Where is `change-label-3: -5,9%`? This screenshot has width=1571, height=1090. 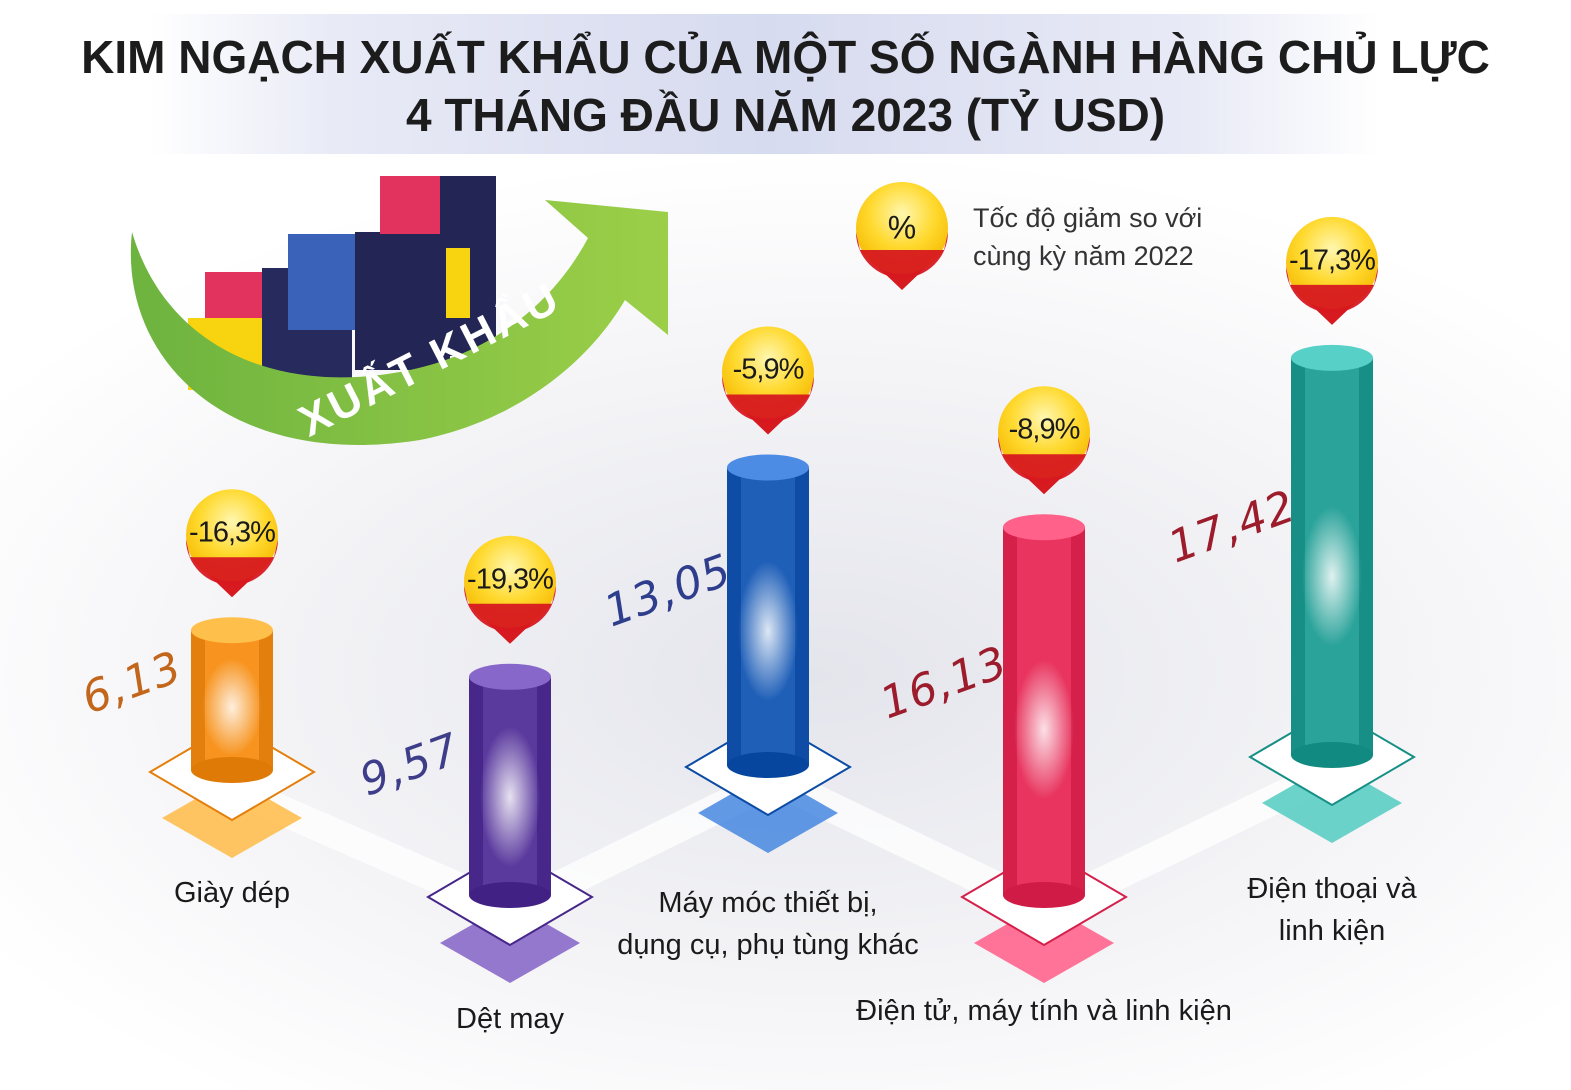
change-label-3: -5,9% is located at coordinates (768, 369).